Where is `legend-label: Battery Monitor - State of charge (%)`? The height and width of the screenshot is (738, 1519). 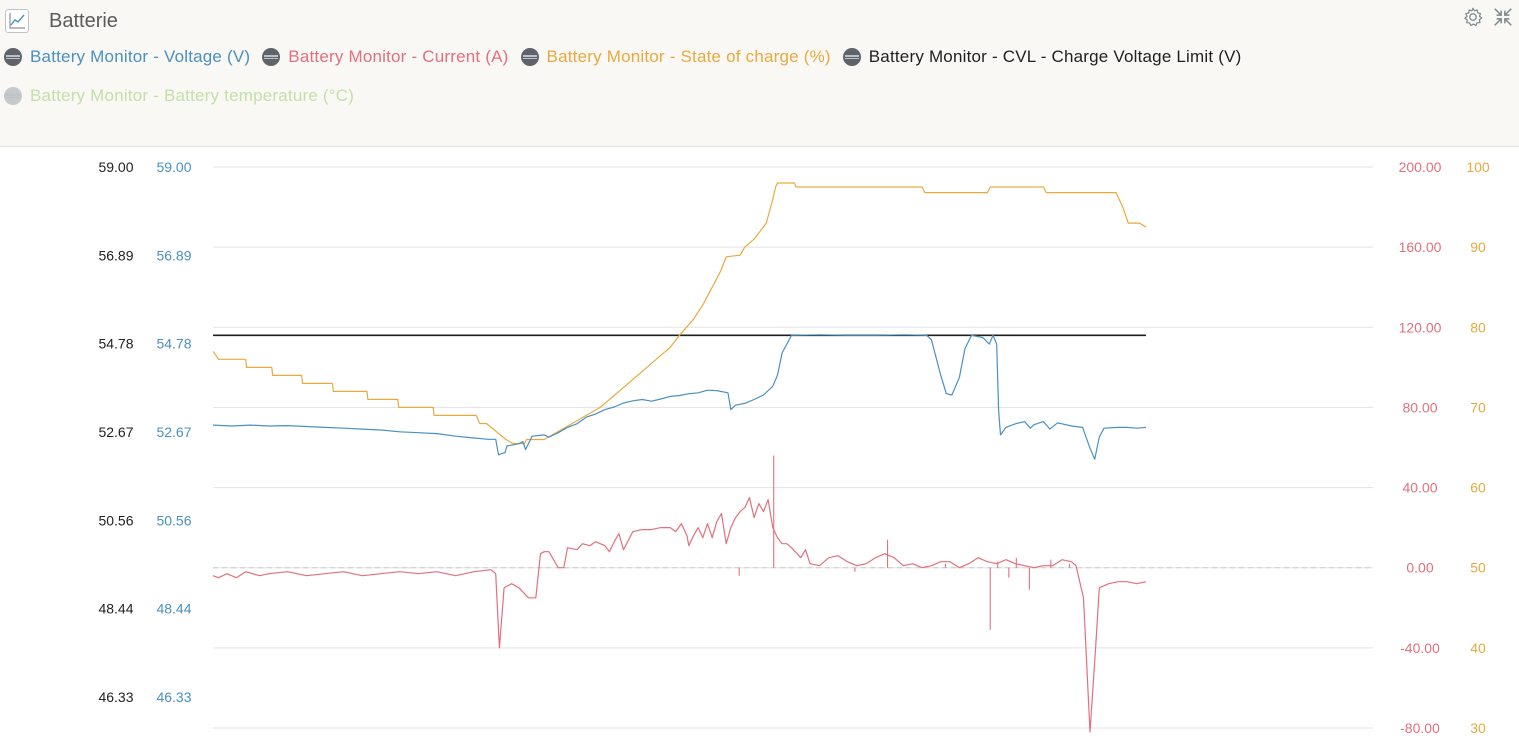 legend-label: Battery Monitor - State of charge (%) is located at coordinates (688, 56).